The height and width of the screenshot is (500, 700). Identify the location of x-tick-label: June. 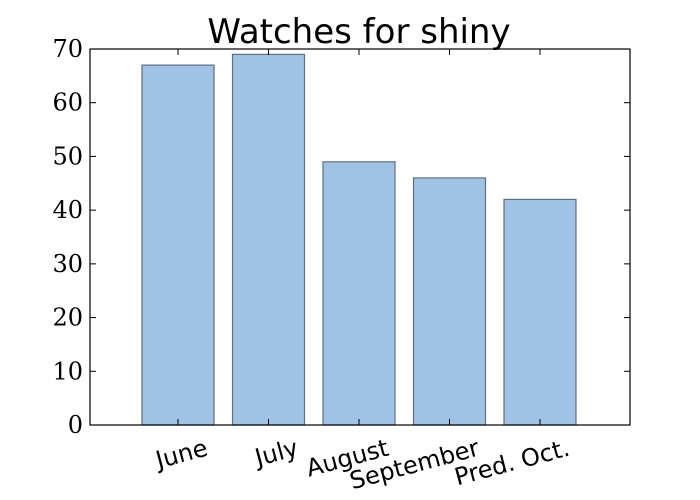
(181, 454).